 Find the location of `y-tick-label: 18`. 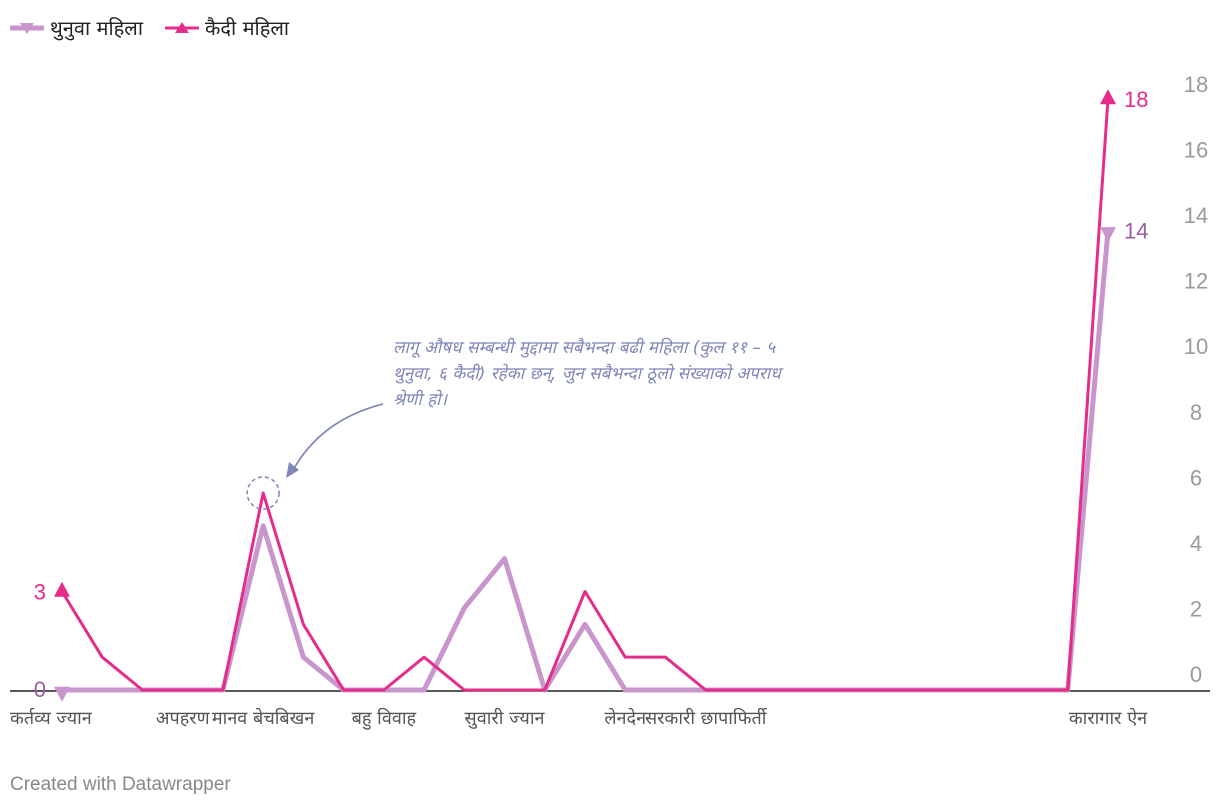

y-tick-label: 18 is located at coordinates (1196, 84).